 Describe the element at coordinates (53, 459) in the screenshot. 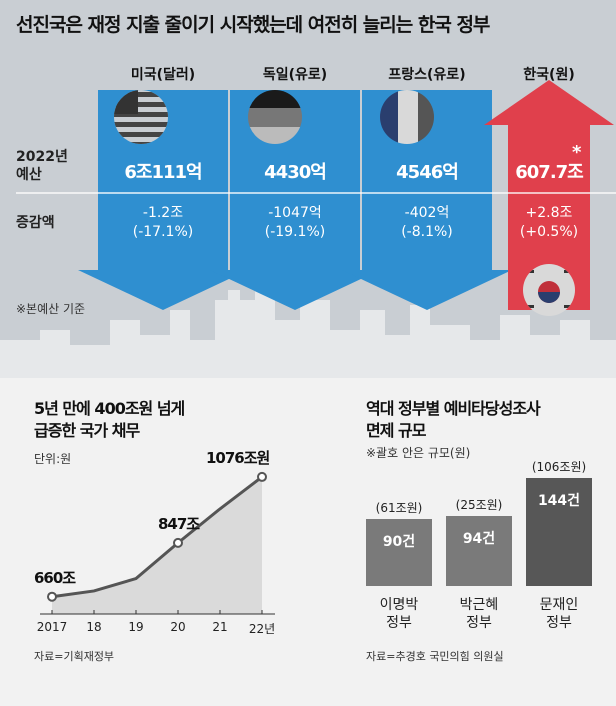

I see `debt-chart-unit: 단위:원` at that location.